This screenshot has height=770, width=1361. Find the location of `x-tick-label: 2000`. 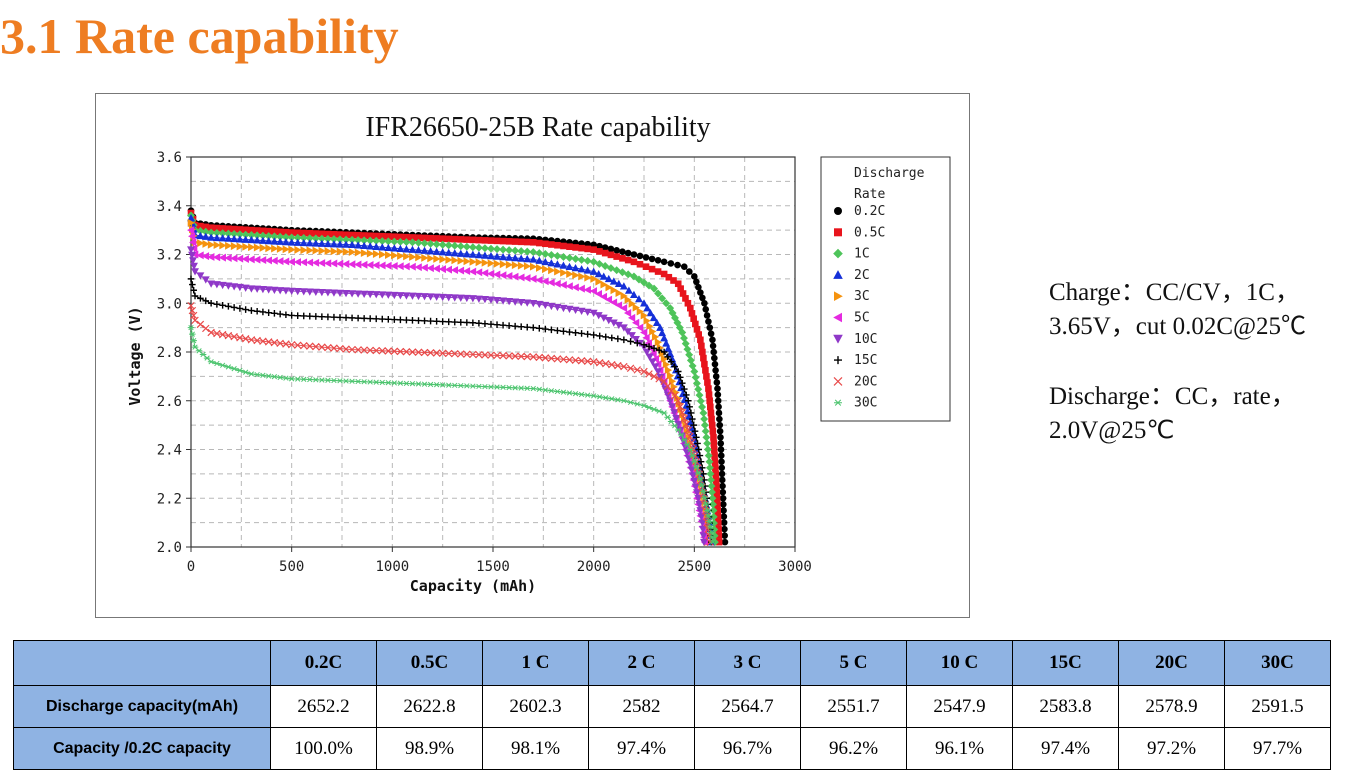

x-tick-label: 2000 is located at coordinates (594, 567).